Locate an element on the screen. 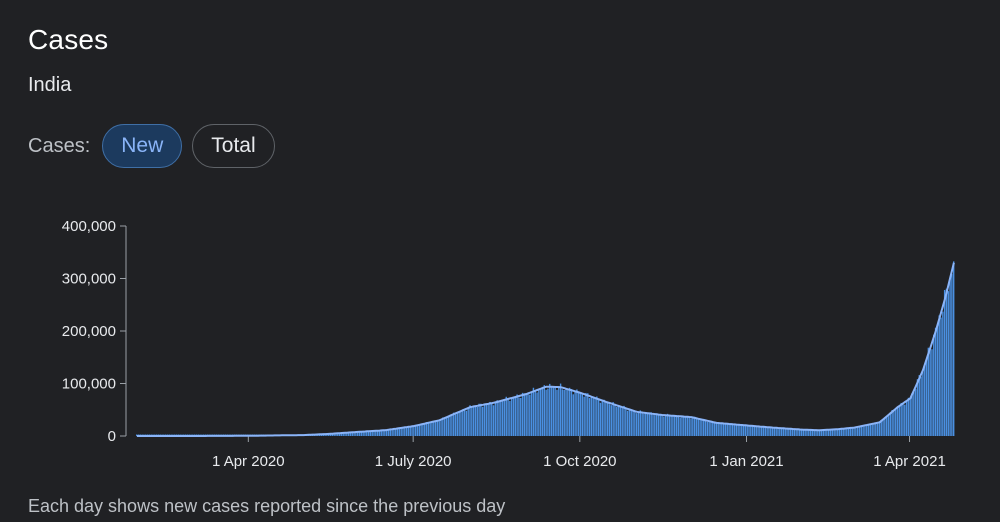  location-label: India is located at coordinates (50, 85).